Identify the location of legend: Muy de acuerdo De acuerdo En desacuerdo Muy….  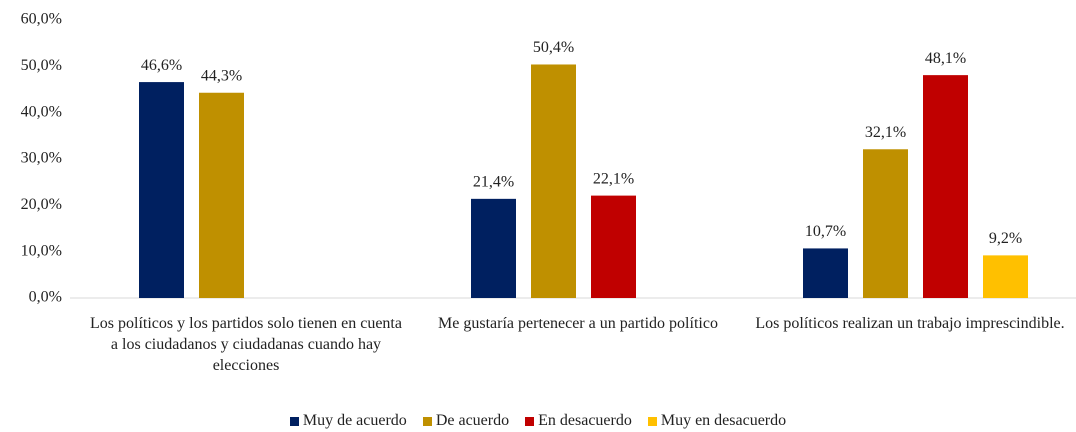
(538, 421).